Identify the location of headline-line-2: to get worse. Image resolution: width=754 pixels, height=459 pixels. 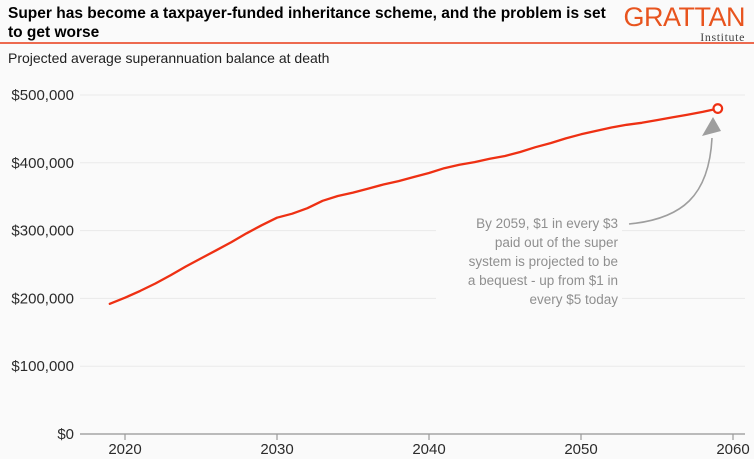
(54, 32).